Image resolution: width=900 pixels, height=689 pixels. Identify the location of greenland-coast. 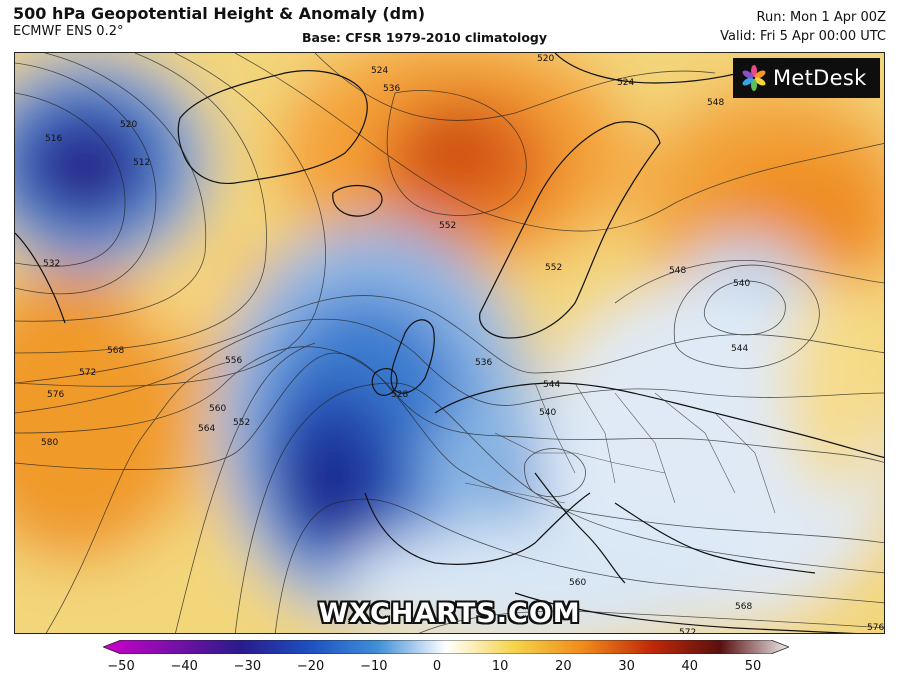
(272, 127).